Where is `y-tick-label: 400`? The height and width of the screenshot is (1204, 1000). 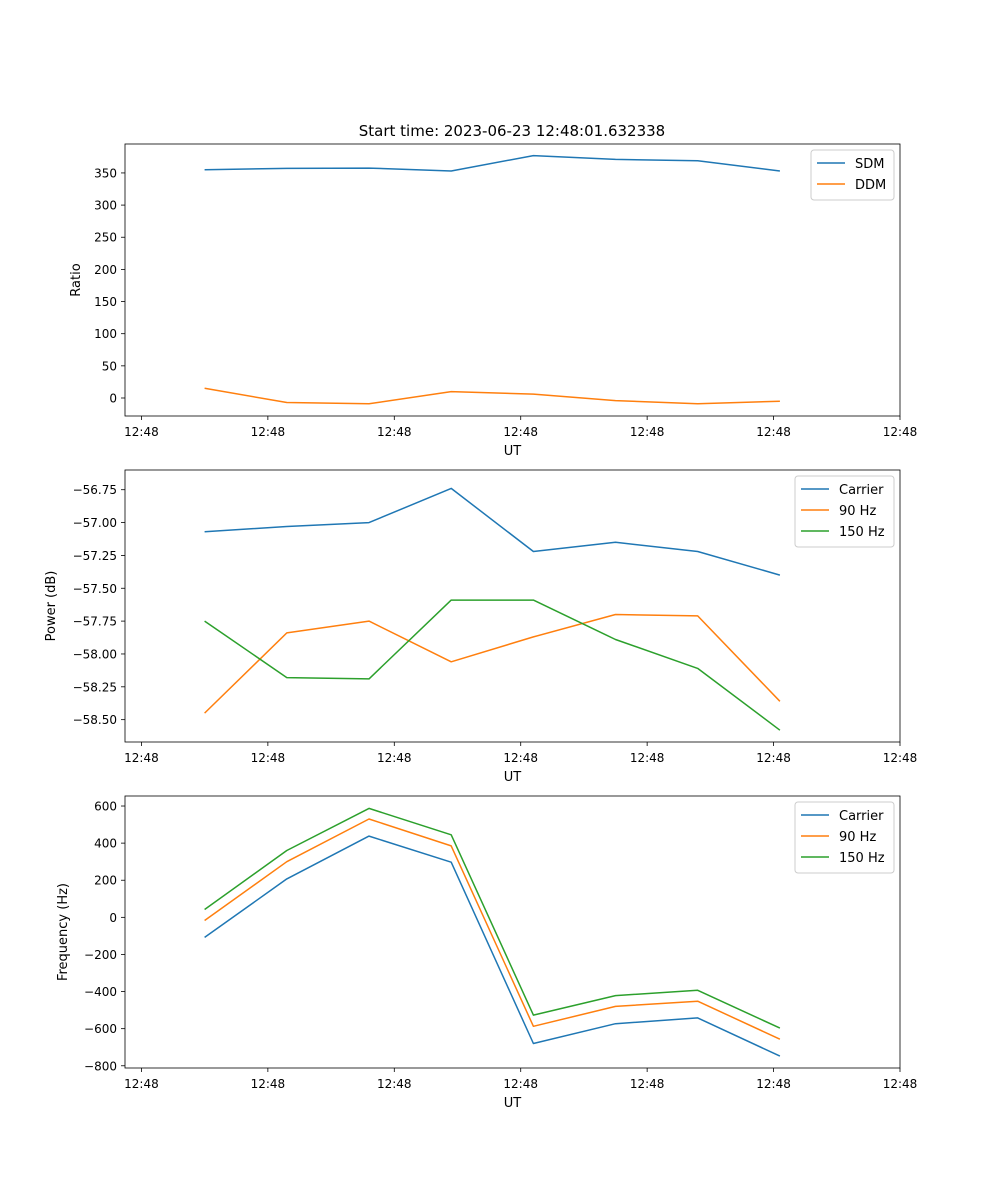 y-tick-label: 400 is located at coordinates (105, 844).